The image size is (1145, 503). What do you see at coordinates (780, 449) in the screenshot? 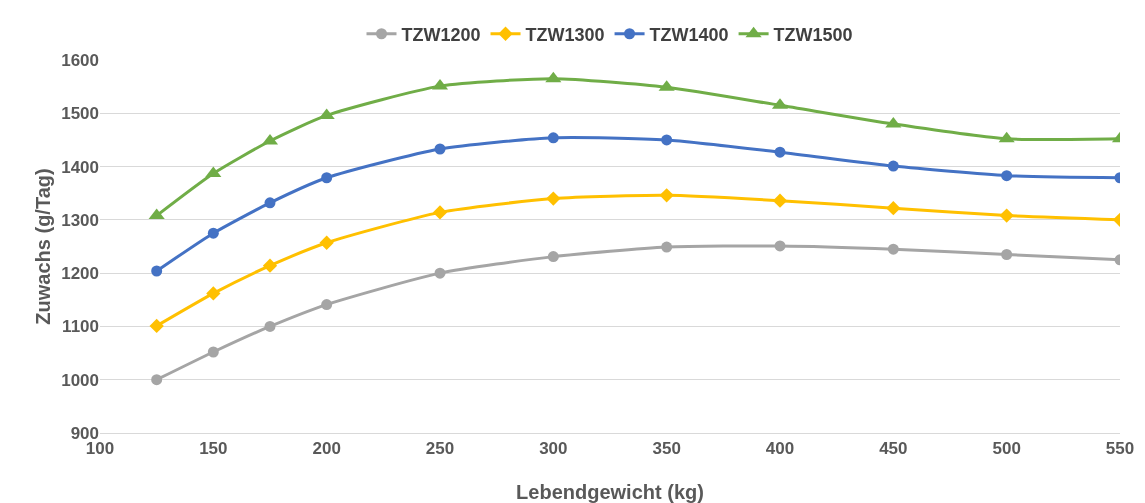
I see `x-tick-label: 400` at bounding box center [780, 449].